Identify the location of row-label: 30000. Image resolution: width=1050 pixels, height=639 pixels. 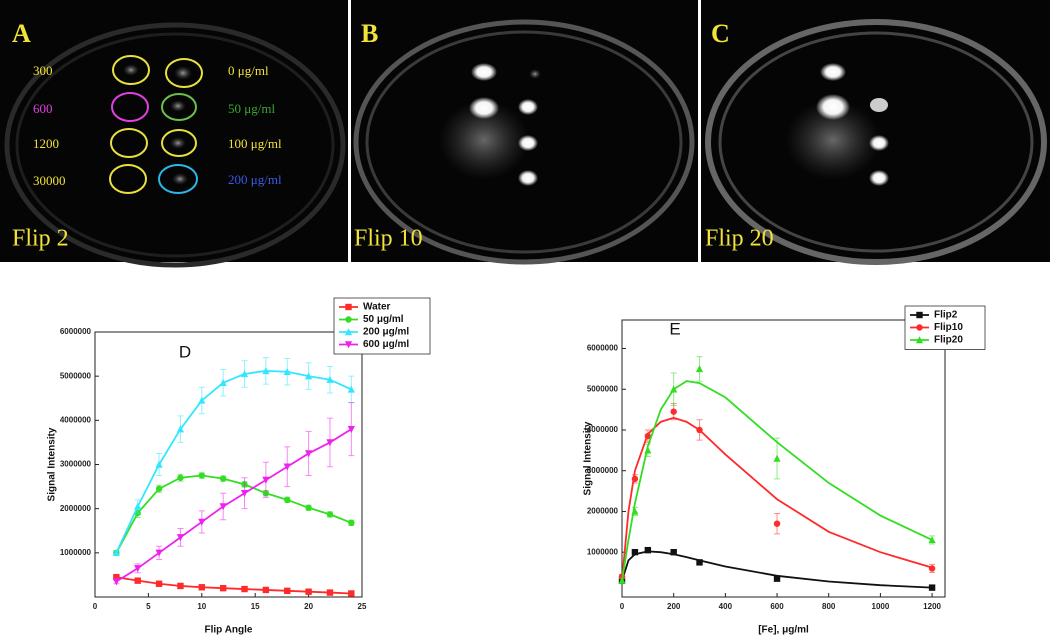
(49, 180).